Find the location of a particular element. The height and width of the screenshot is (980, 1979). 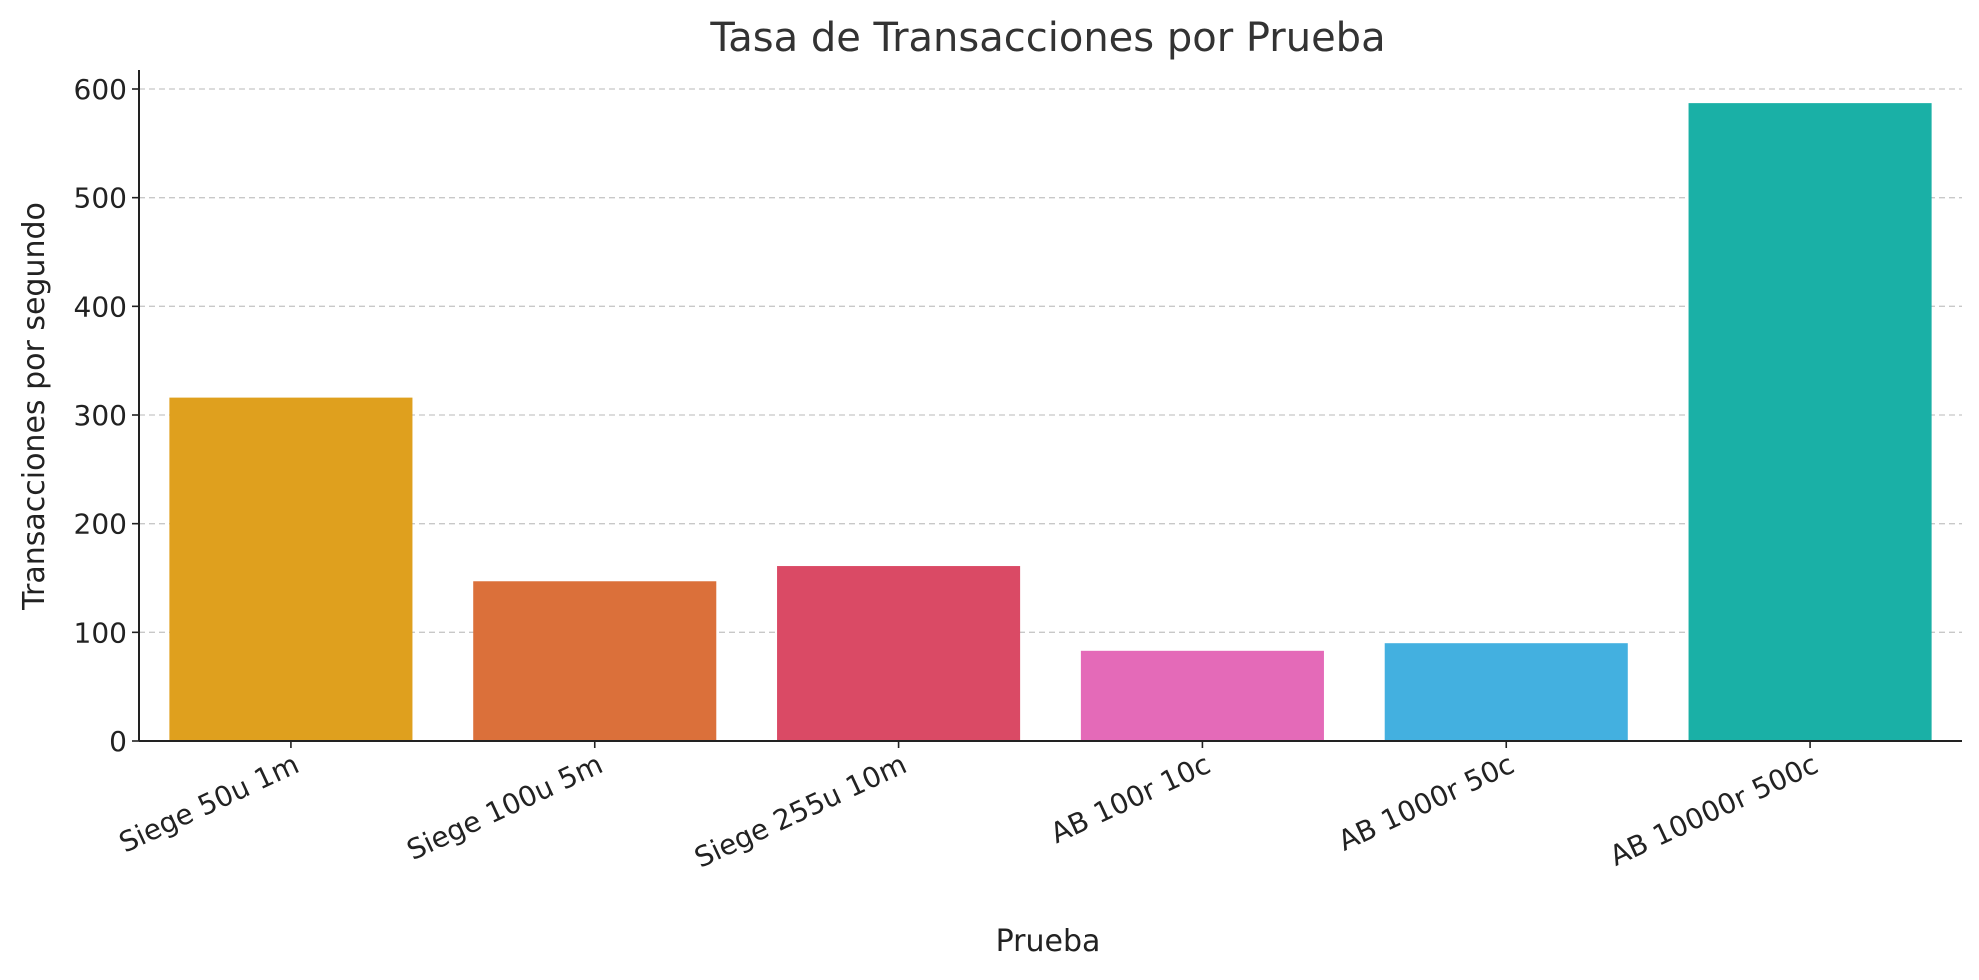

x-tick-label: AB 10000r 500c is located at coordinates (1714, 809).